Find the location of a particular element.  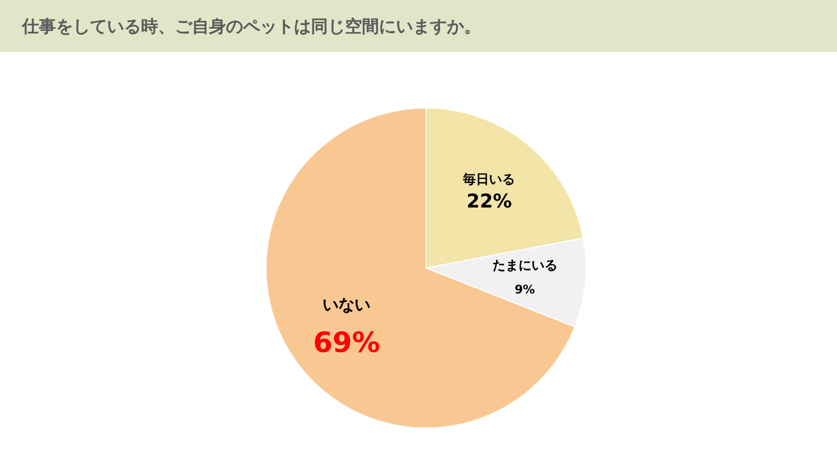

slice-label: 毎日いる is located at coordinates (489, 180).